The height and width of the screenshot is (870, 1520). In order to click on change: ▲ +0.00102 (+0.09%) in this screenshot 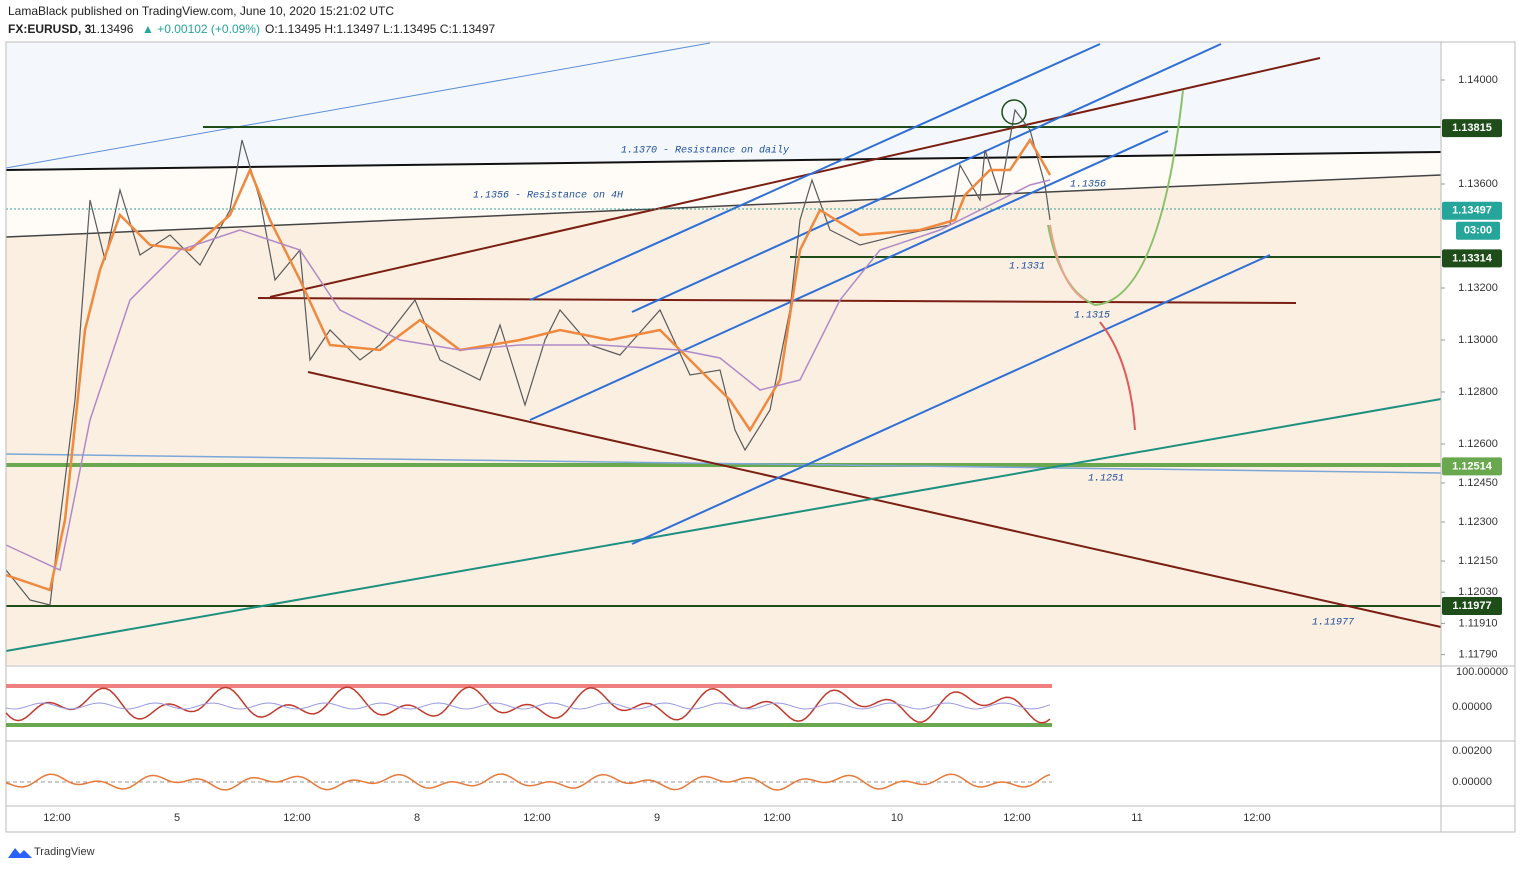, I will do `click(201, 29)`.